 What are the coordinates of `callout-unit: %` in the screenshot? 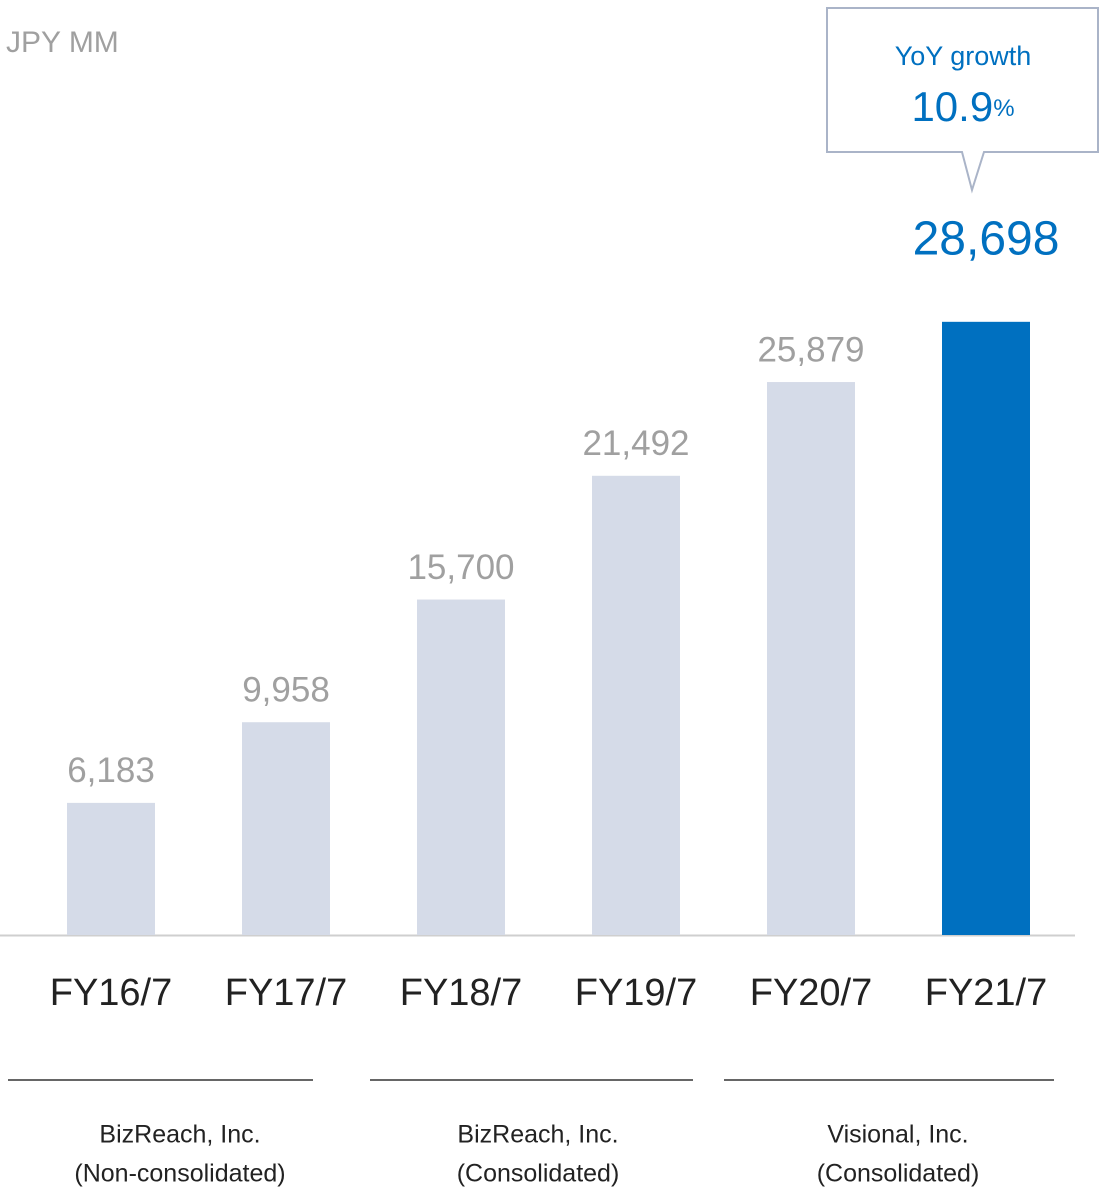 It's located at (1003, 108).